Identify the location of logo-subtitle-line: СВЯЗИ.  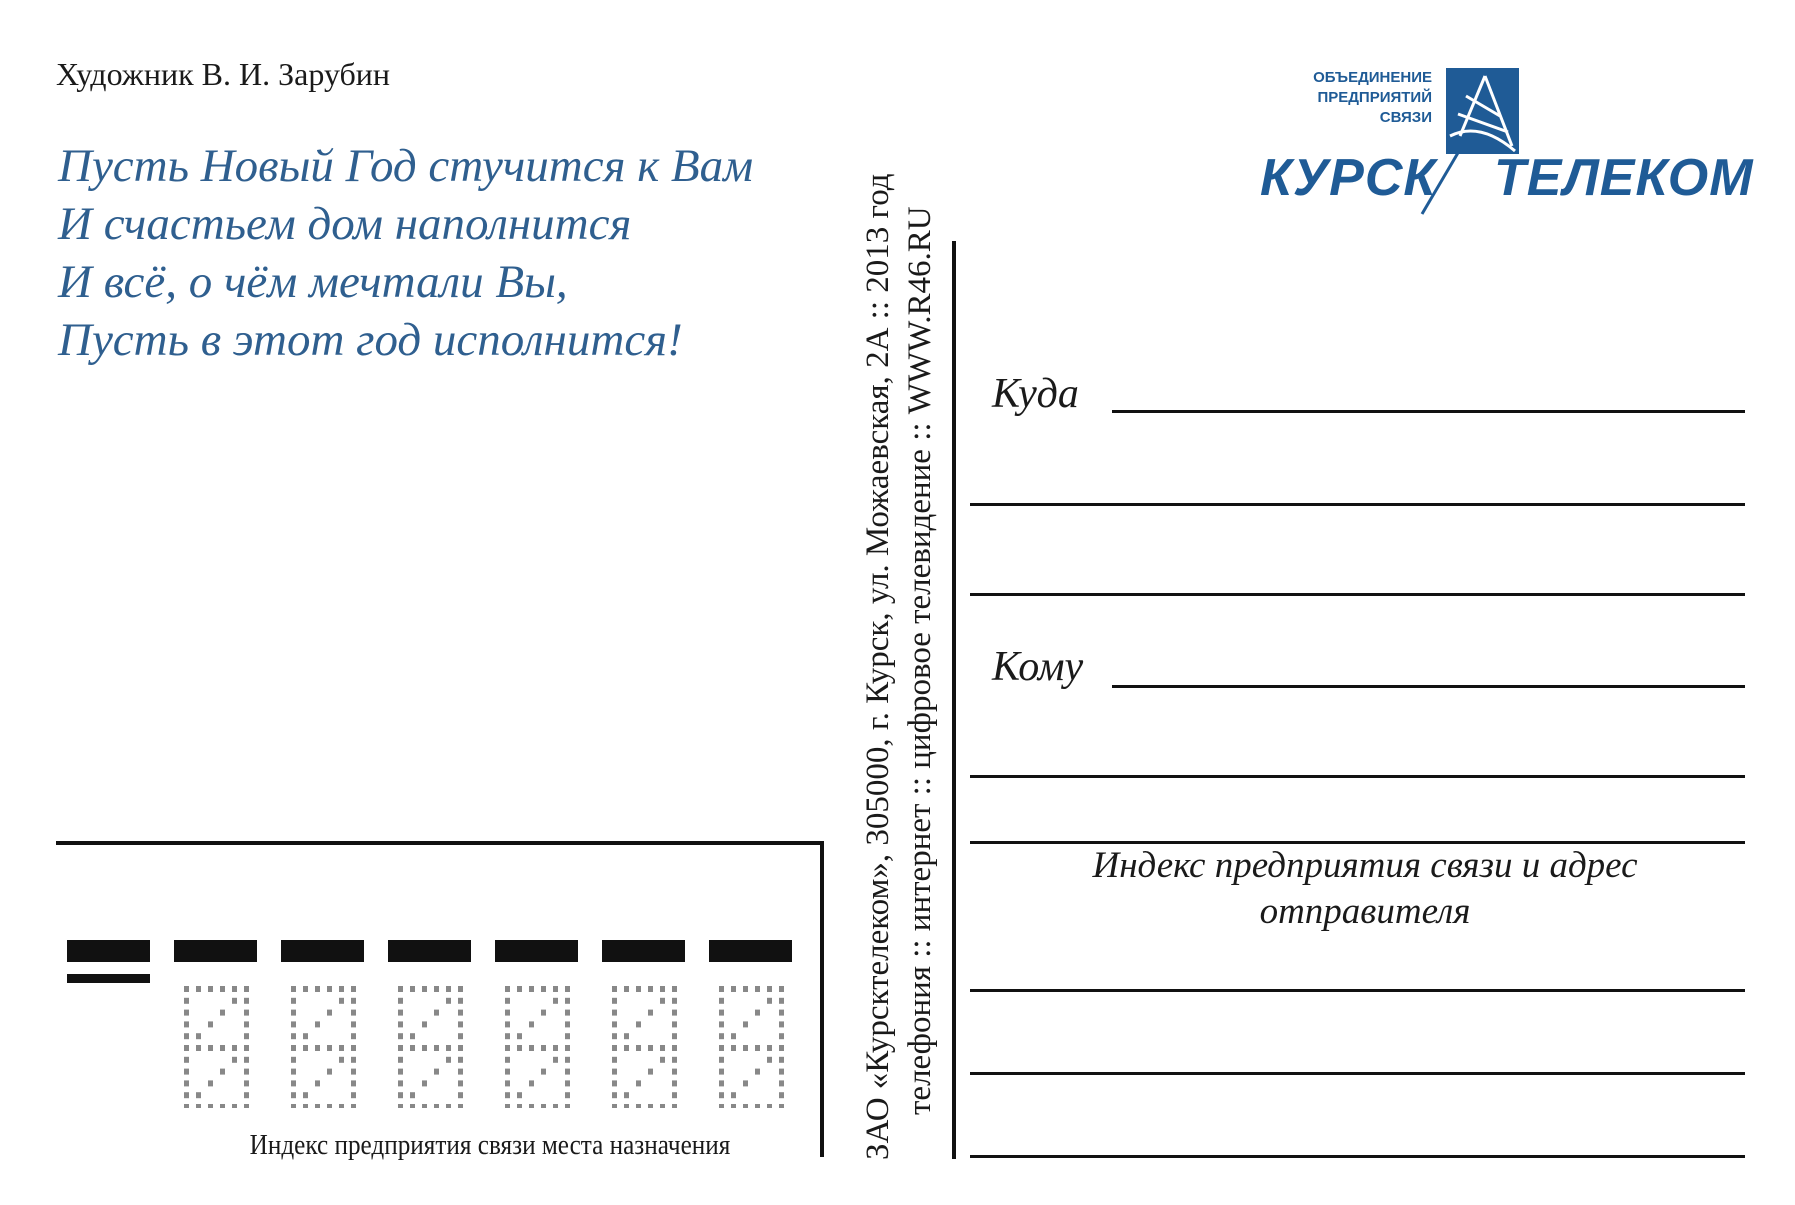
(1405, 117).